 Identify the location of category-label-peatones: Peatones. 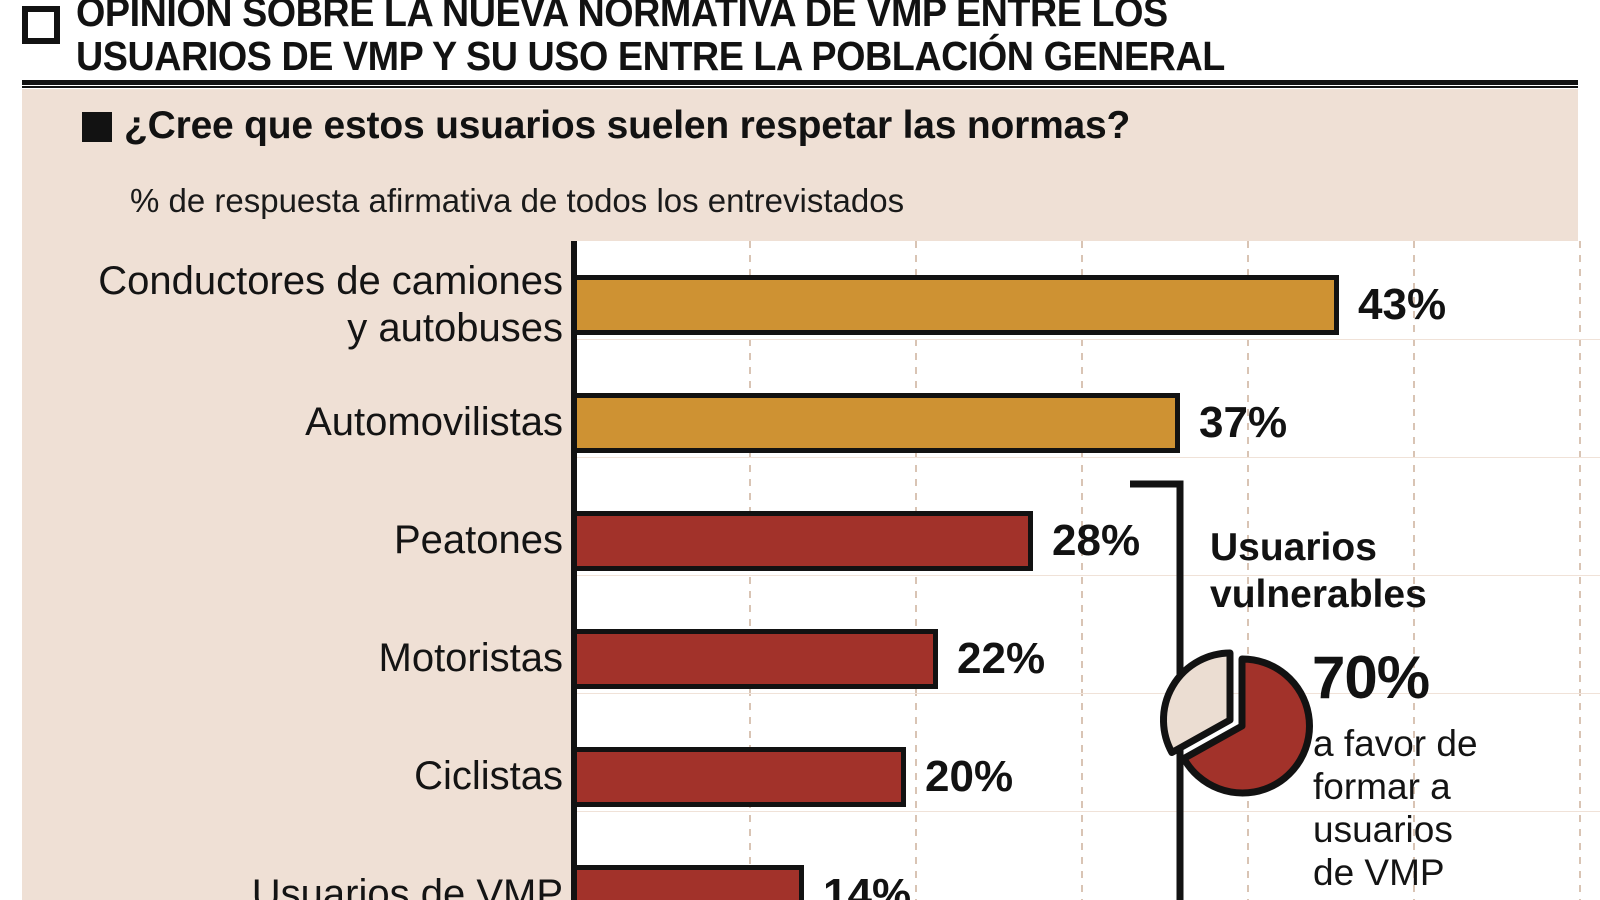
(478, 540).